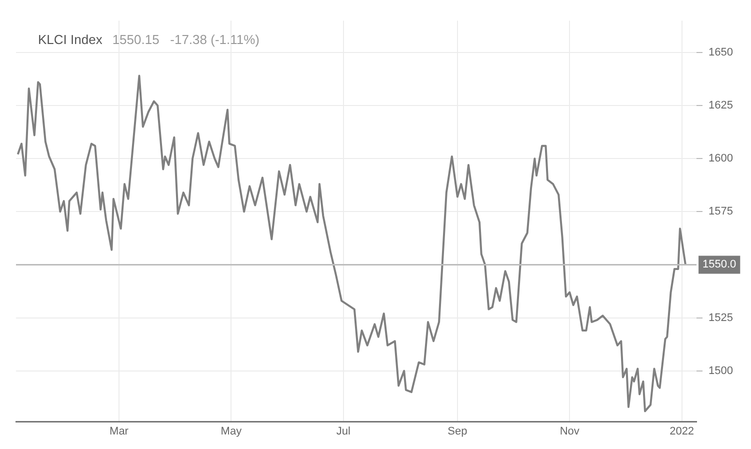  I want to click on x-tick-label: Nov, so click(570, 431).